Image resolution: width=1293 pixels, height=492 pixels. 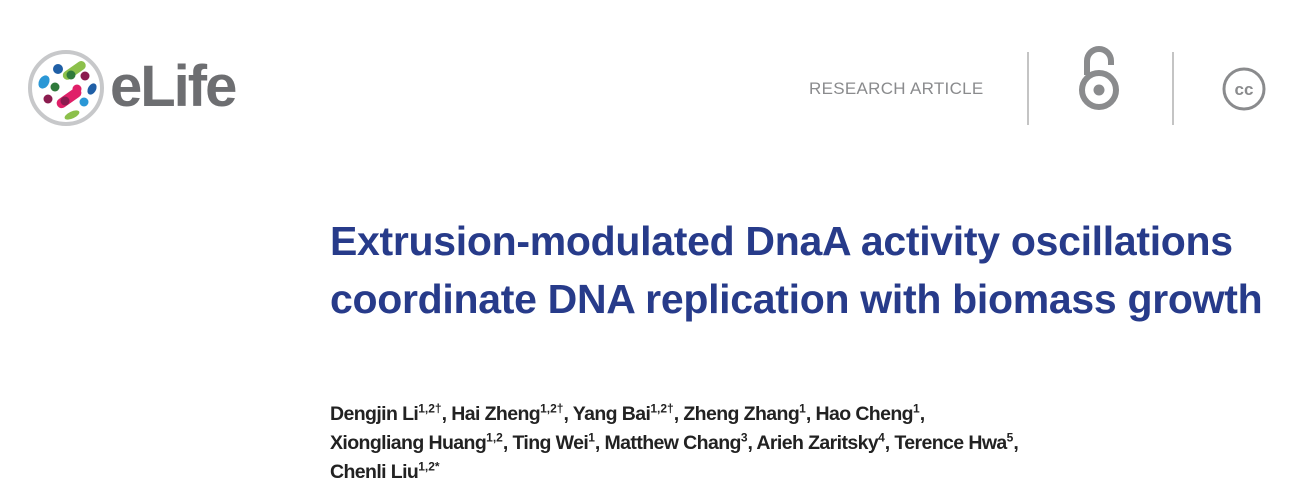 What do you see at coordinates (611, 414) in the screenshot?
I see `author-name: Yang Bai` at bounding box center [611, 414].